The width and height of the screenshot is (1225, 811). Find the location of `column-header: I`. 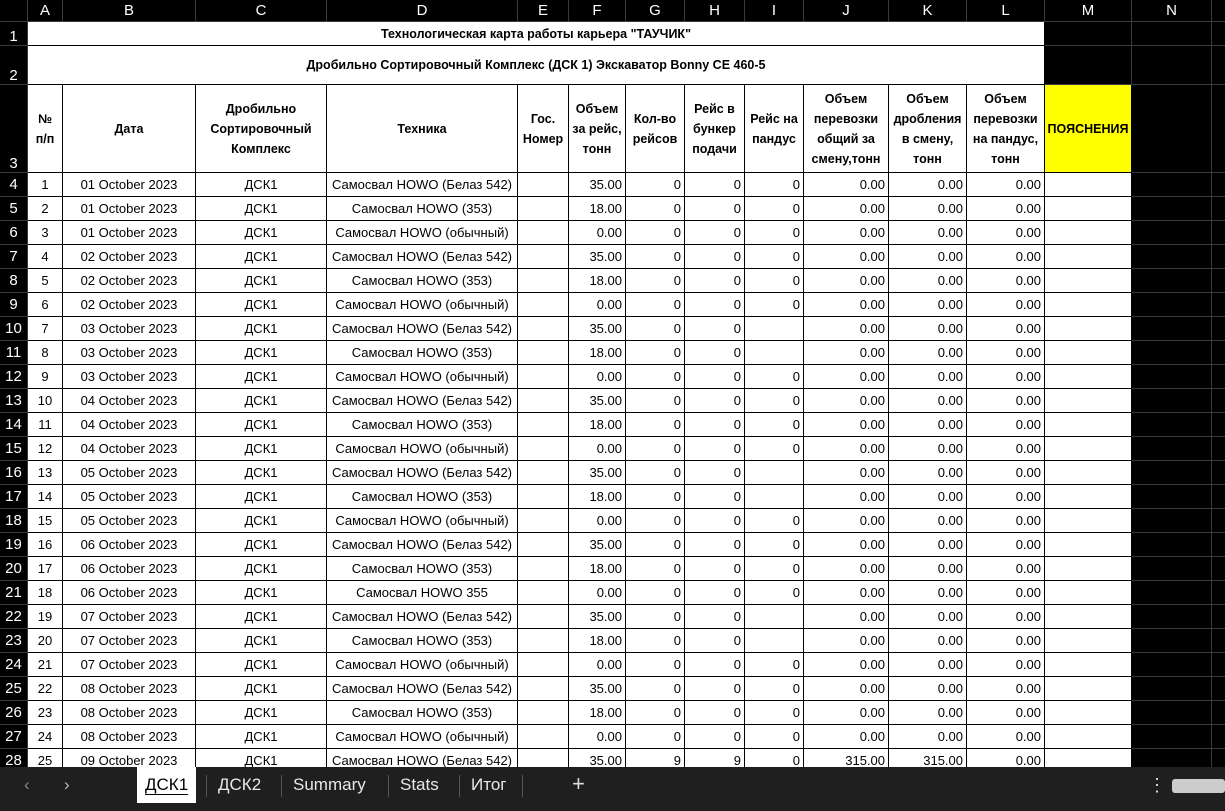

column-header: I is located at coordinates (774, 11).